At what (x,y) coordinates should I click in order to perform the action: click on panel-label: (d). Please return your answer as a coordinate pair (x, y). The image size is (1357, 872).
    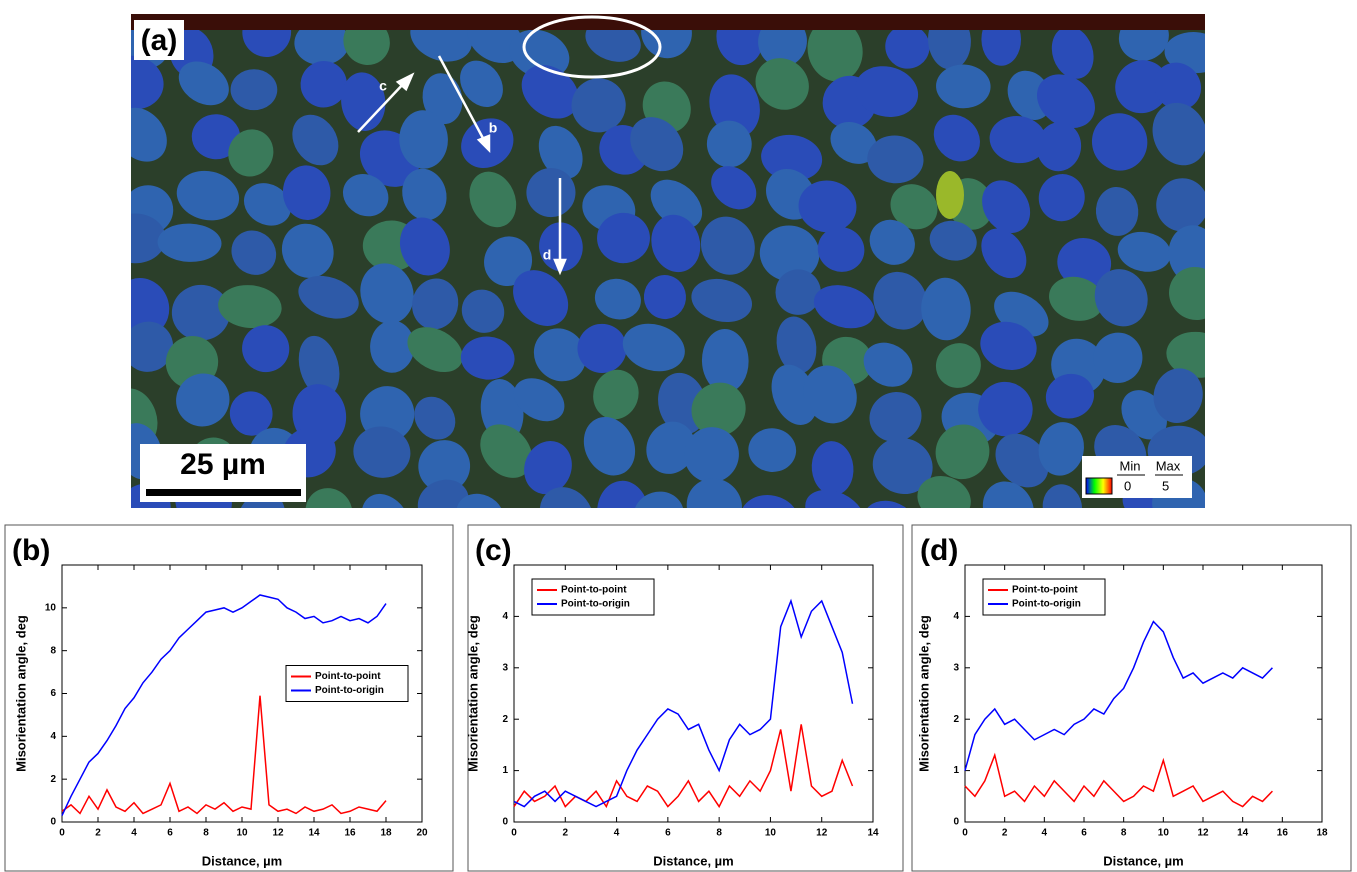
    Looking at the image, I should click on (939, 550).